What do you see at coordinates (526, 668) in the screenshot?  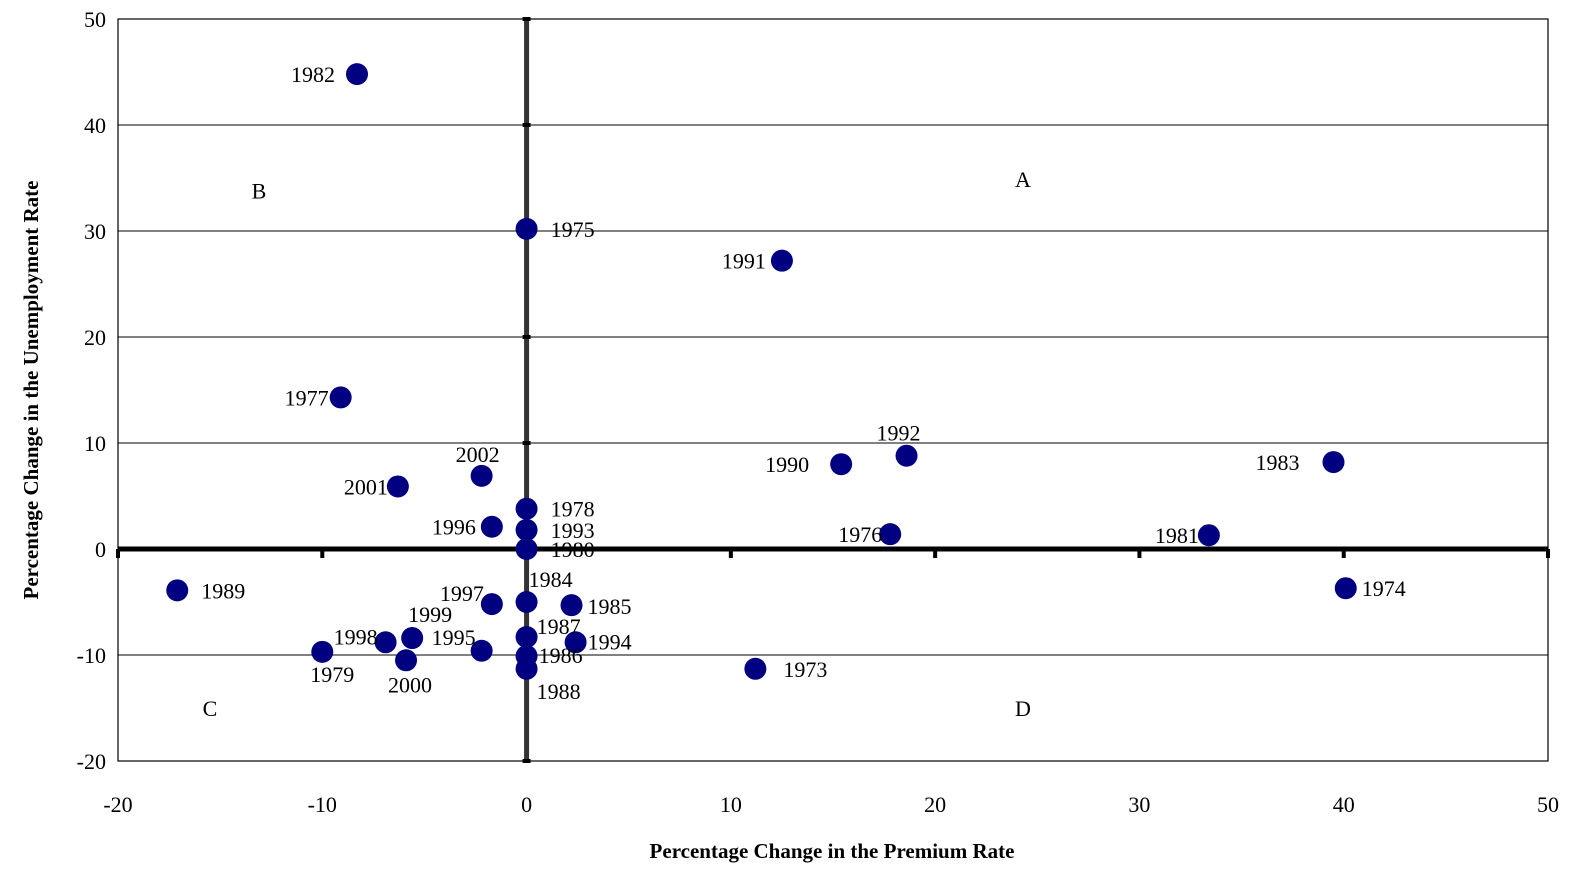 I see `data-point-1988` at bounding box center [526, 668].